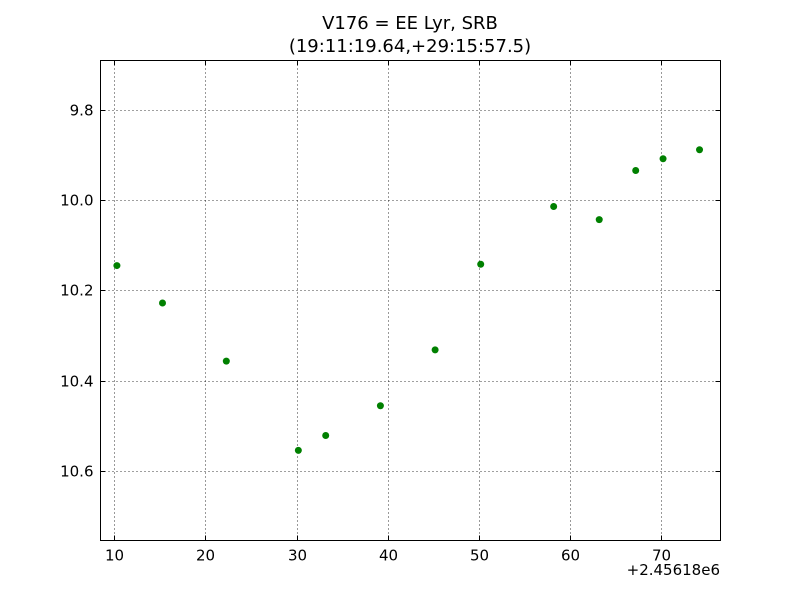 Image resolution: width=800 pixels, height=600 pixels. Describe the element at coordinates (410, 46) in the screenshot. I see `chart-title-line-2: (19:11:19.64,+29:15:57.5)` at that location.